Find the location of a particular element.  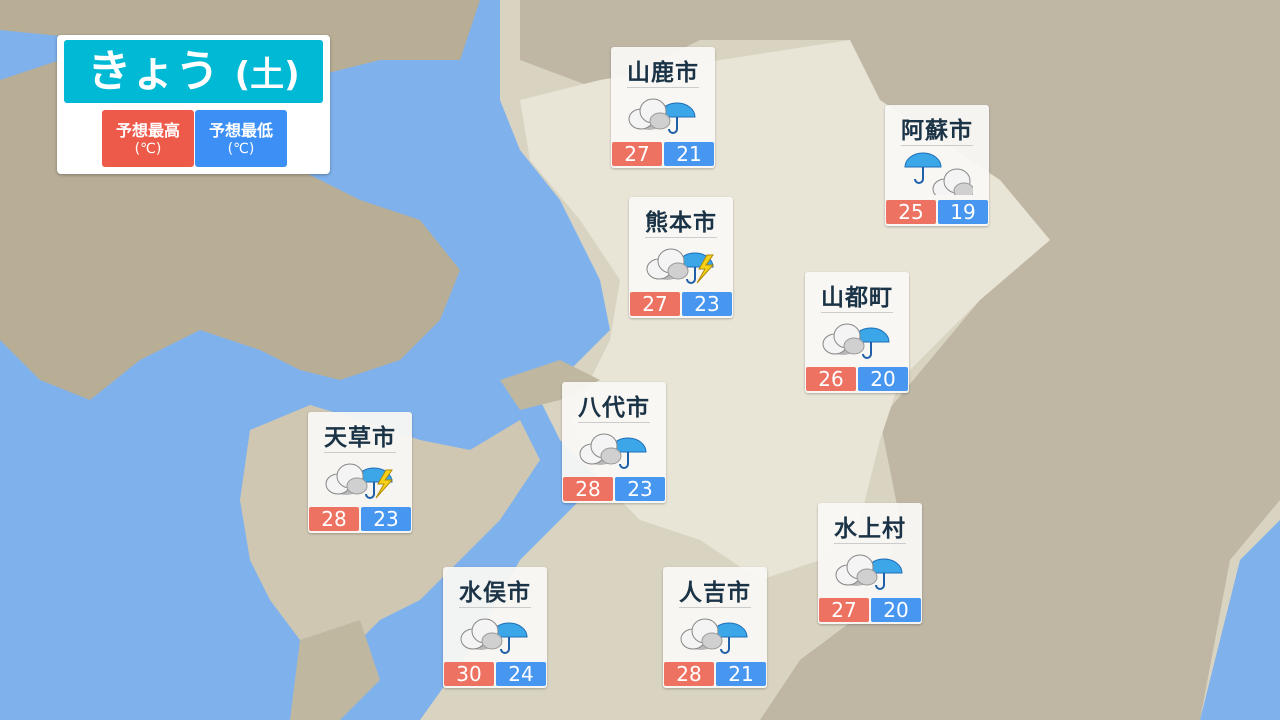

city-forecast-card: 山都町 26 20 is located at coordinates (857, 332).